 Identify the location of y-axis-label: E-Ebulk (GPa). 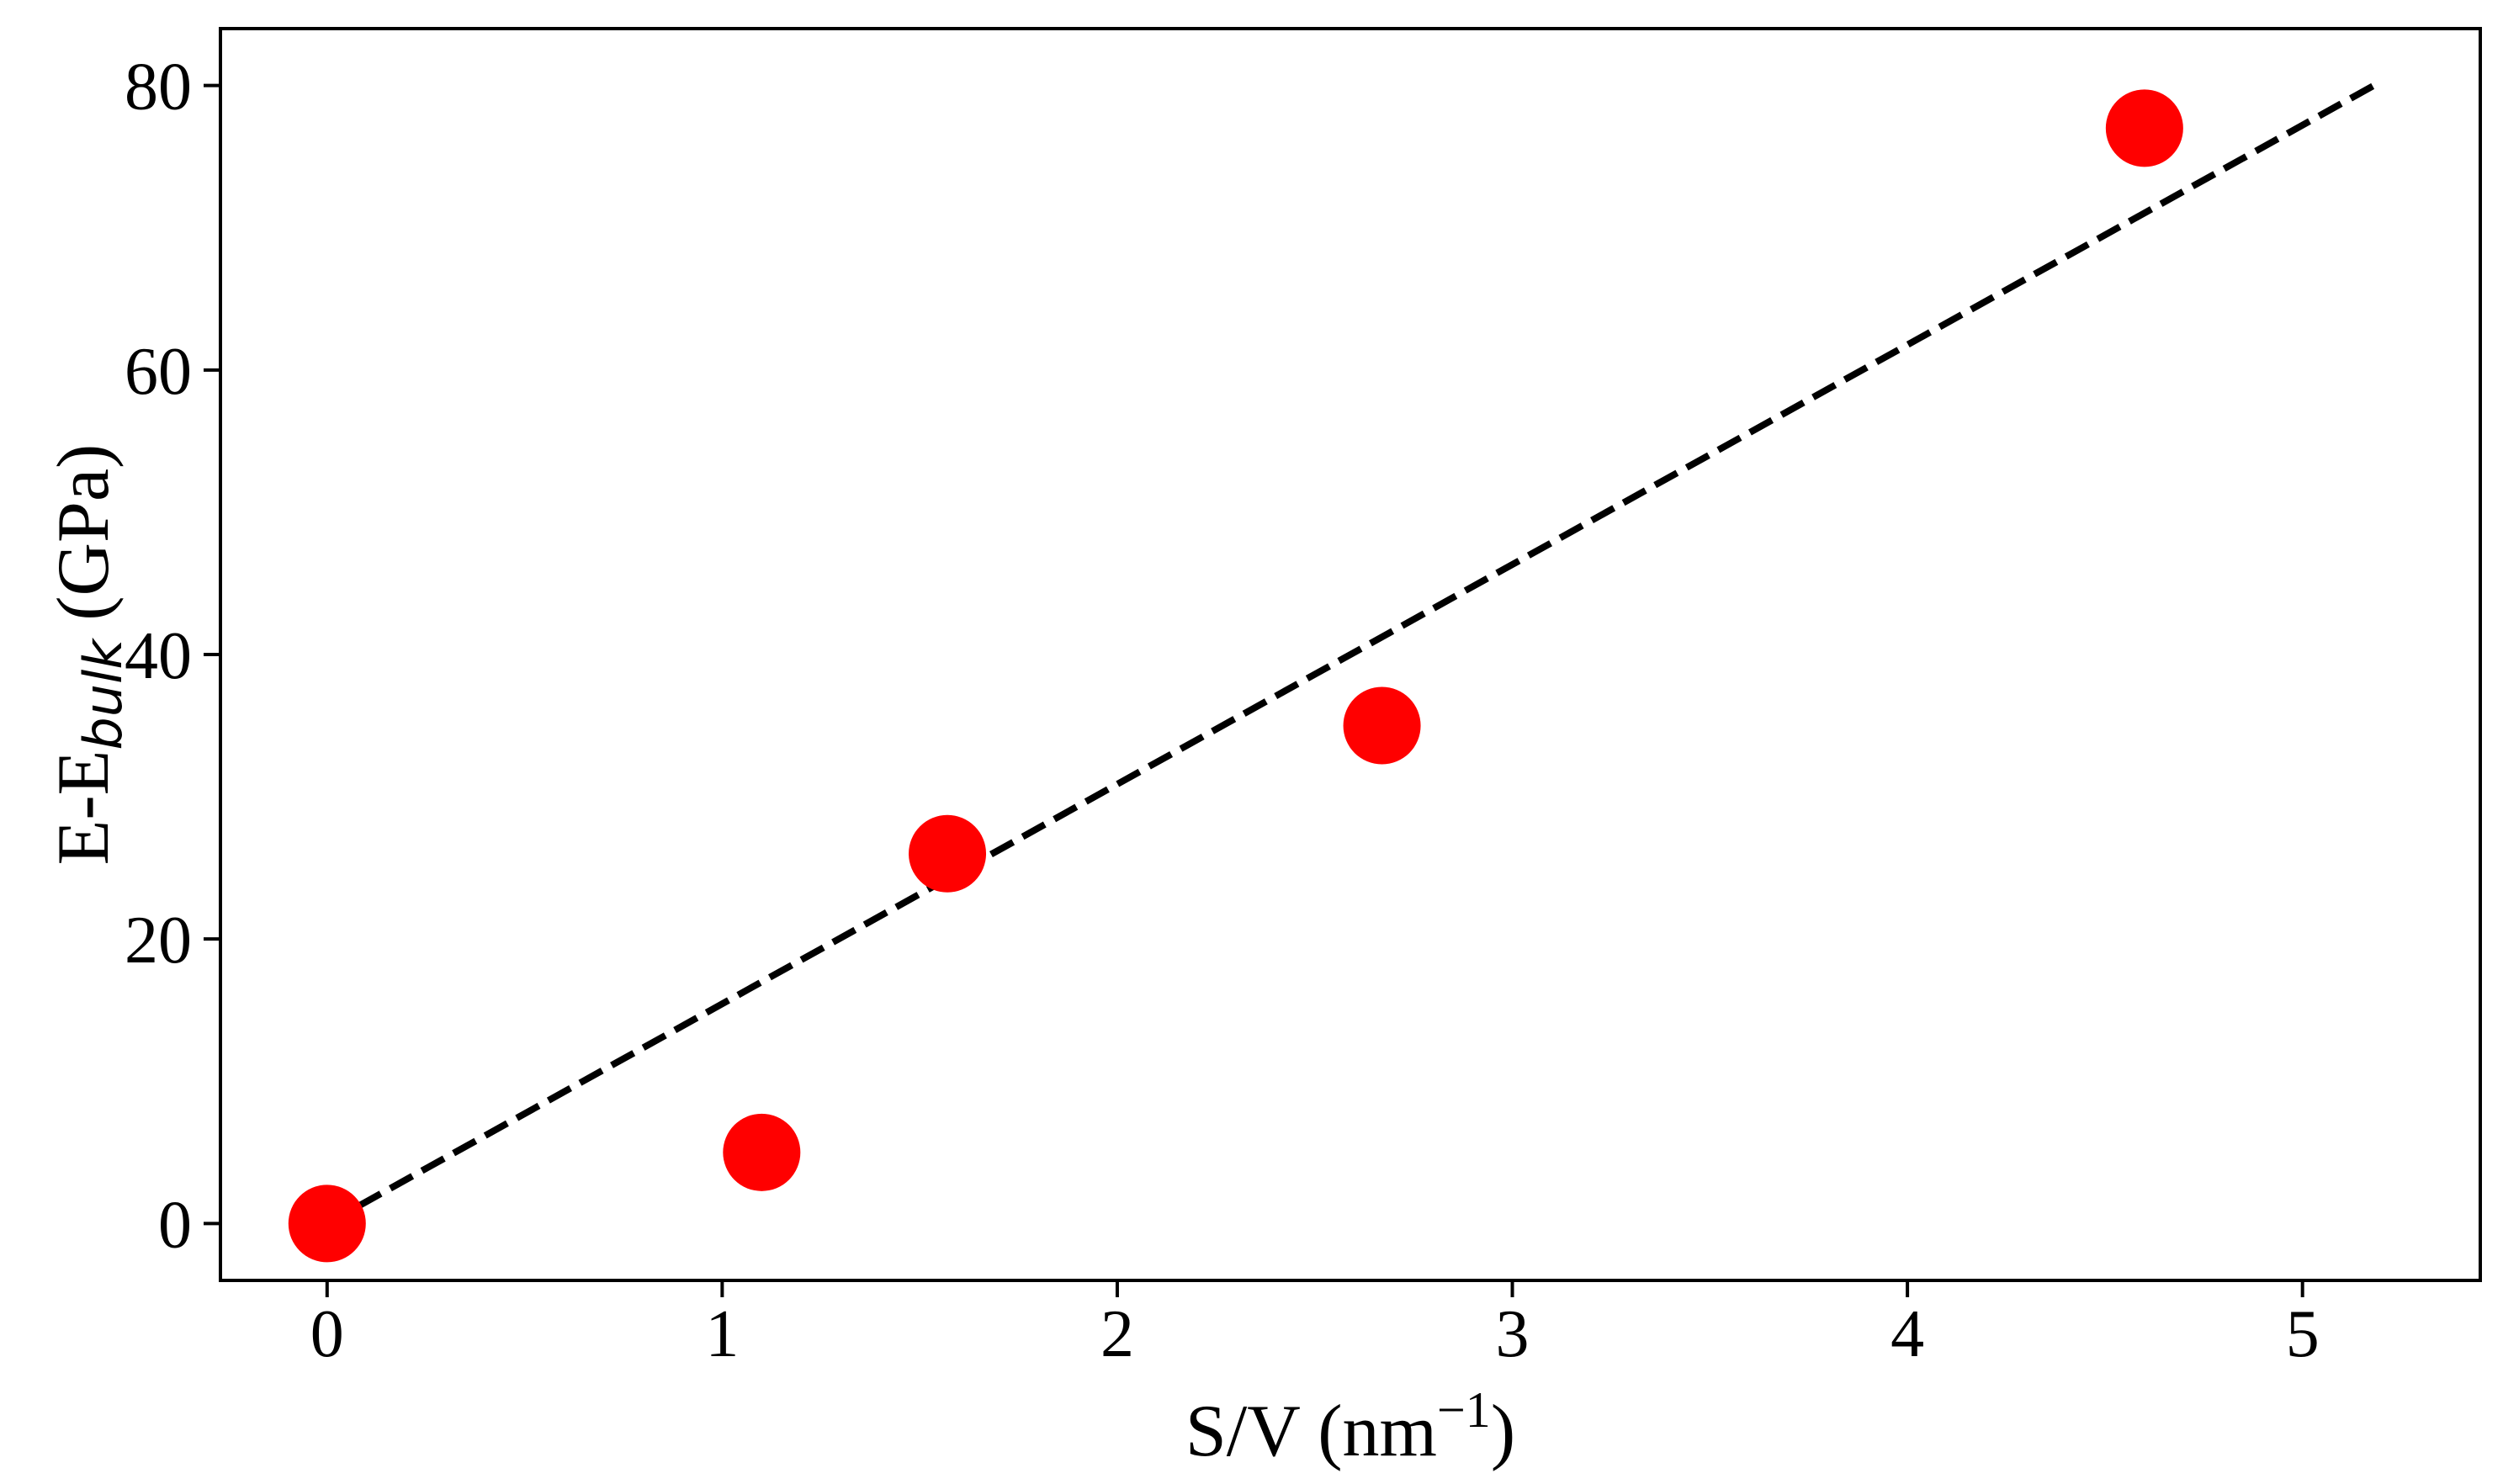
(88, 655).